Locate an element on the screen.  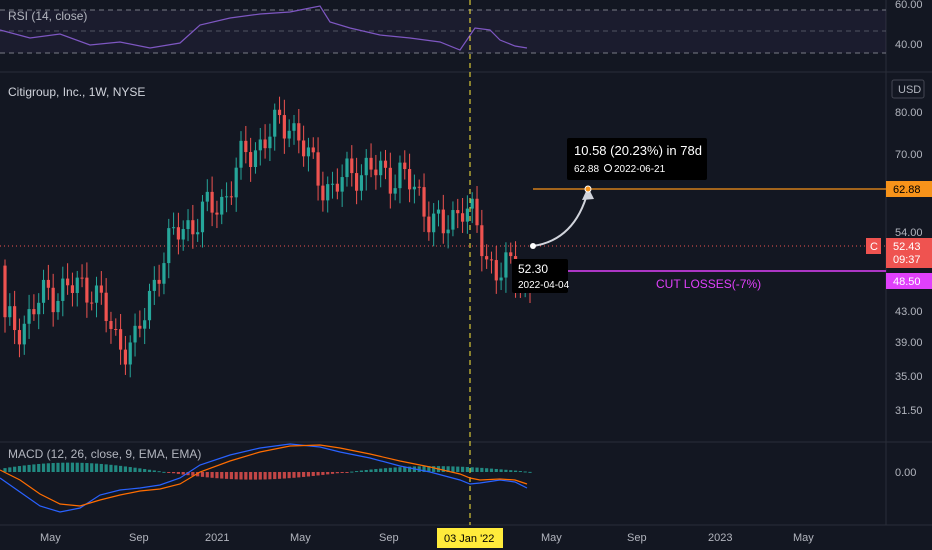
measure-end-point is located at coordinates (588, 189).